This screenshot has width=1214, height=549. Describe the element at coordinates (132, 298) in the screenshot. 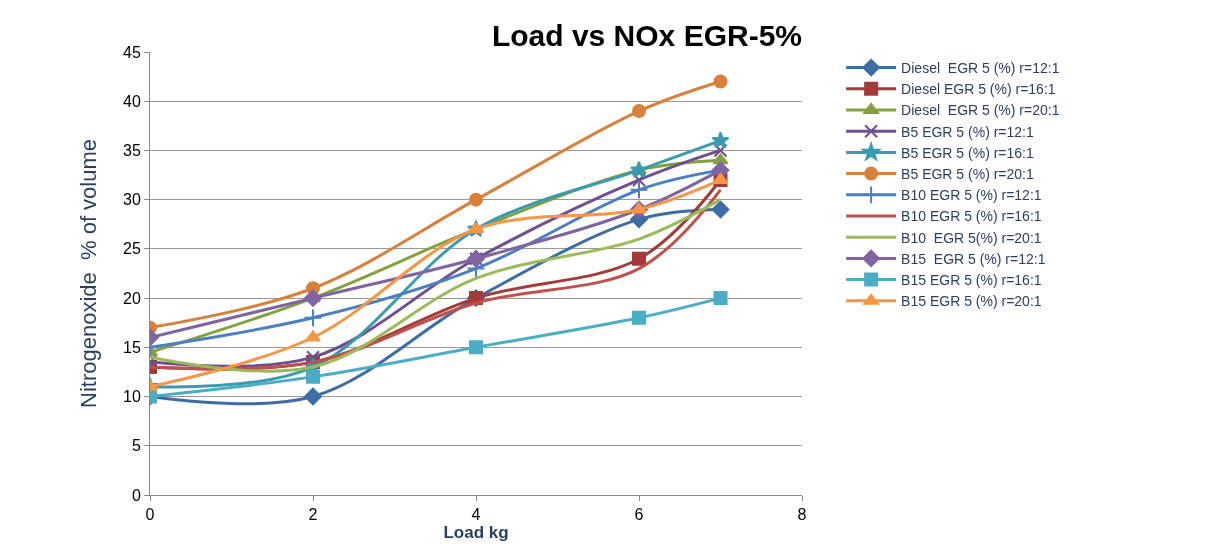

I see `y-tick-label: 20` at that location.